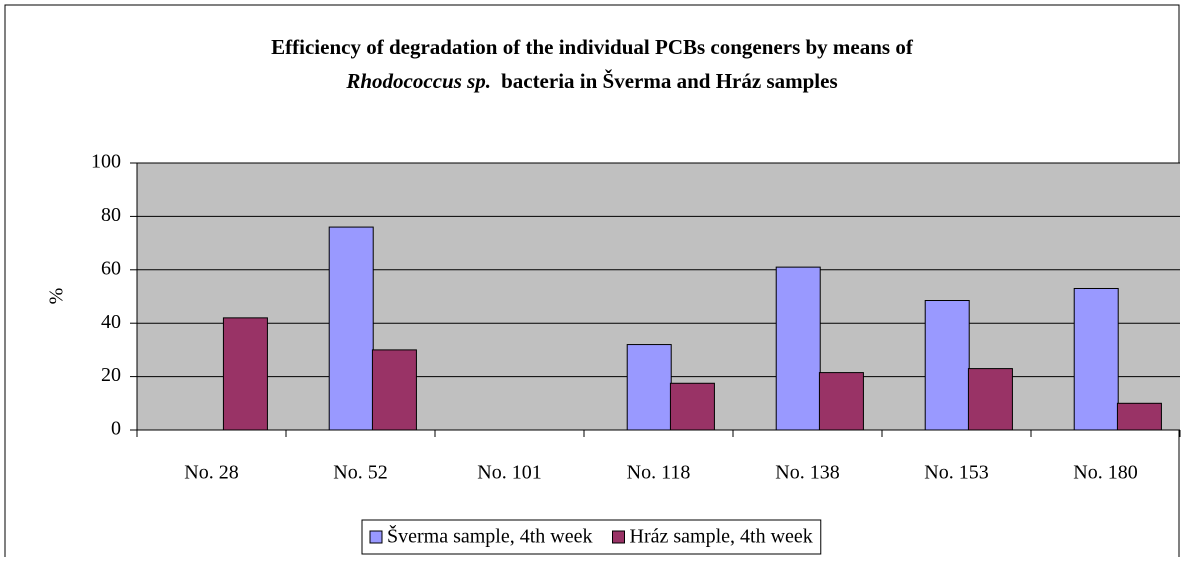 Image resolution: width=1184 pixels, height=562 pixels. Describe the element at coordinates (418, 81) in the screenshot. I see `chart-title-italic: Rhodococcus sp.` at that location.